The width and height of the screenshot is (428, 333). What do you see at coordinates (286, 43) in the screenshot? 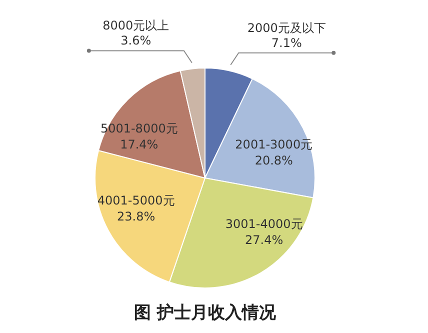
I see `data-label: 7.1%` at bounding box center [286, 43].